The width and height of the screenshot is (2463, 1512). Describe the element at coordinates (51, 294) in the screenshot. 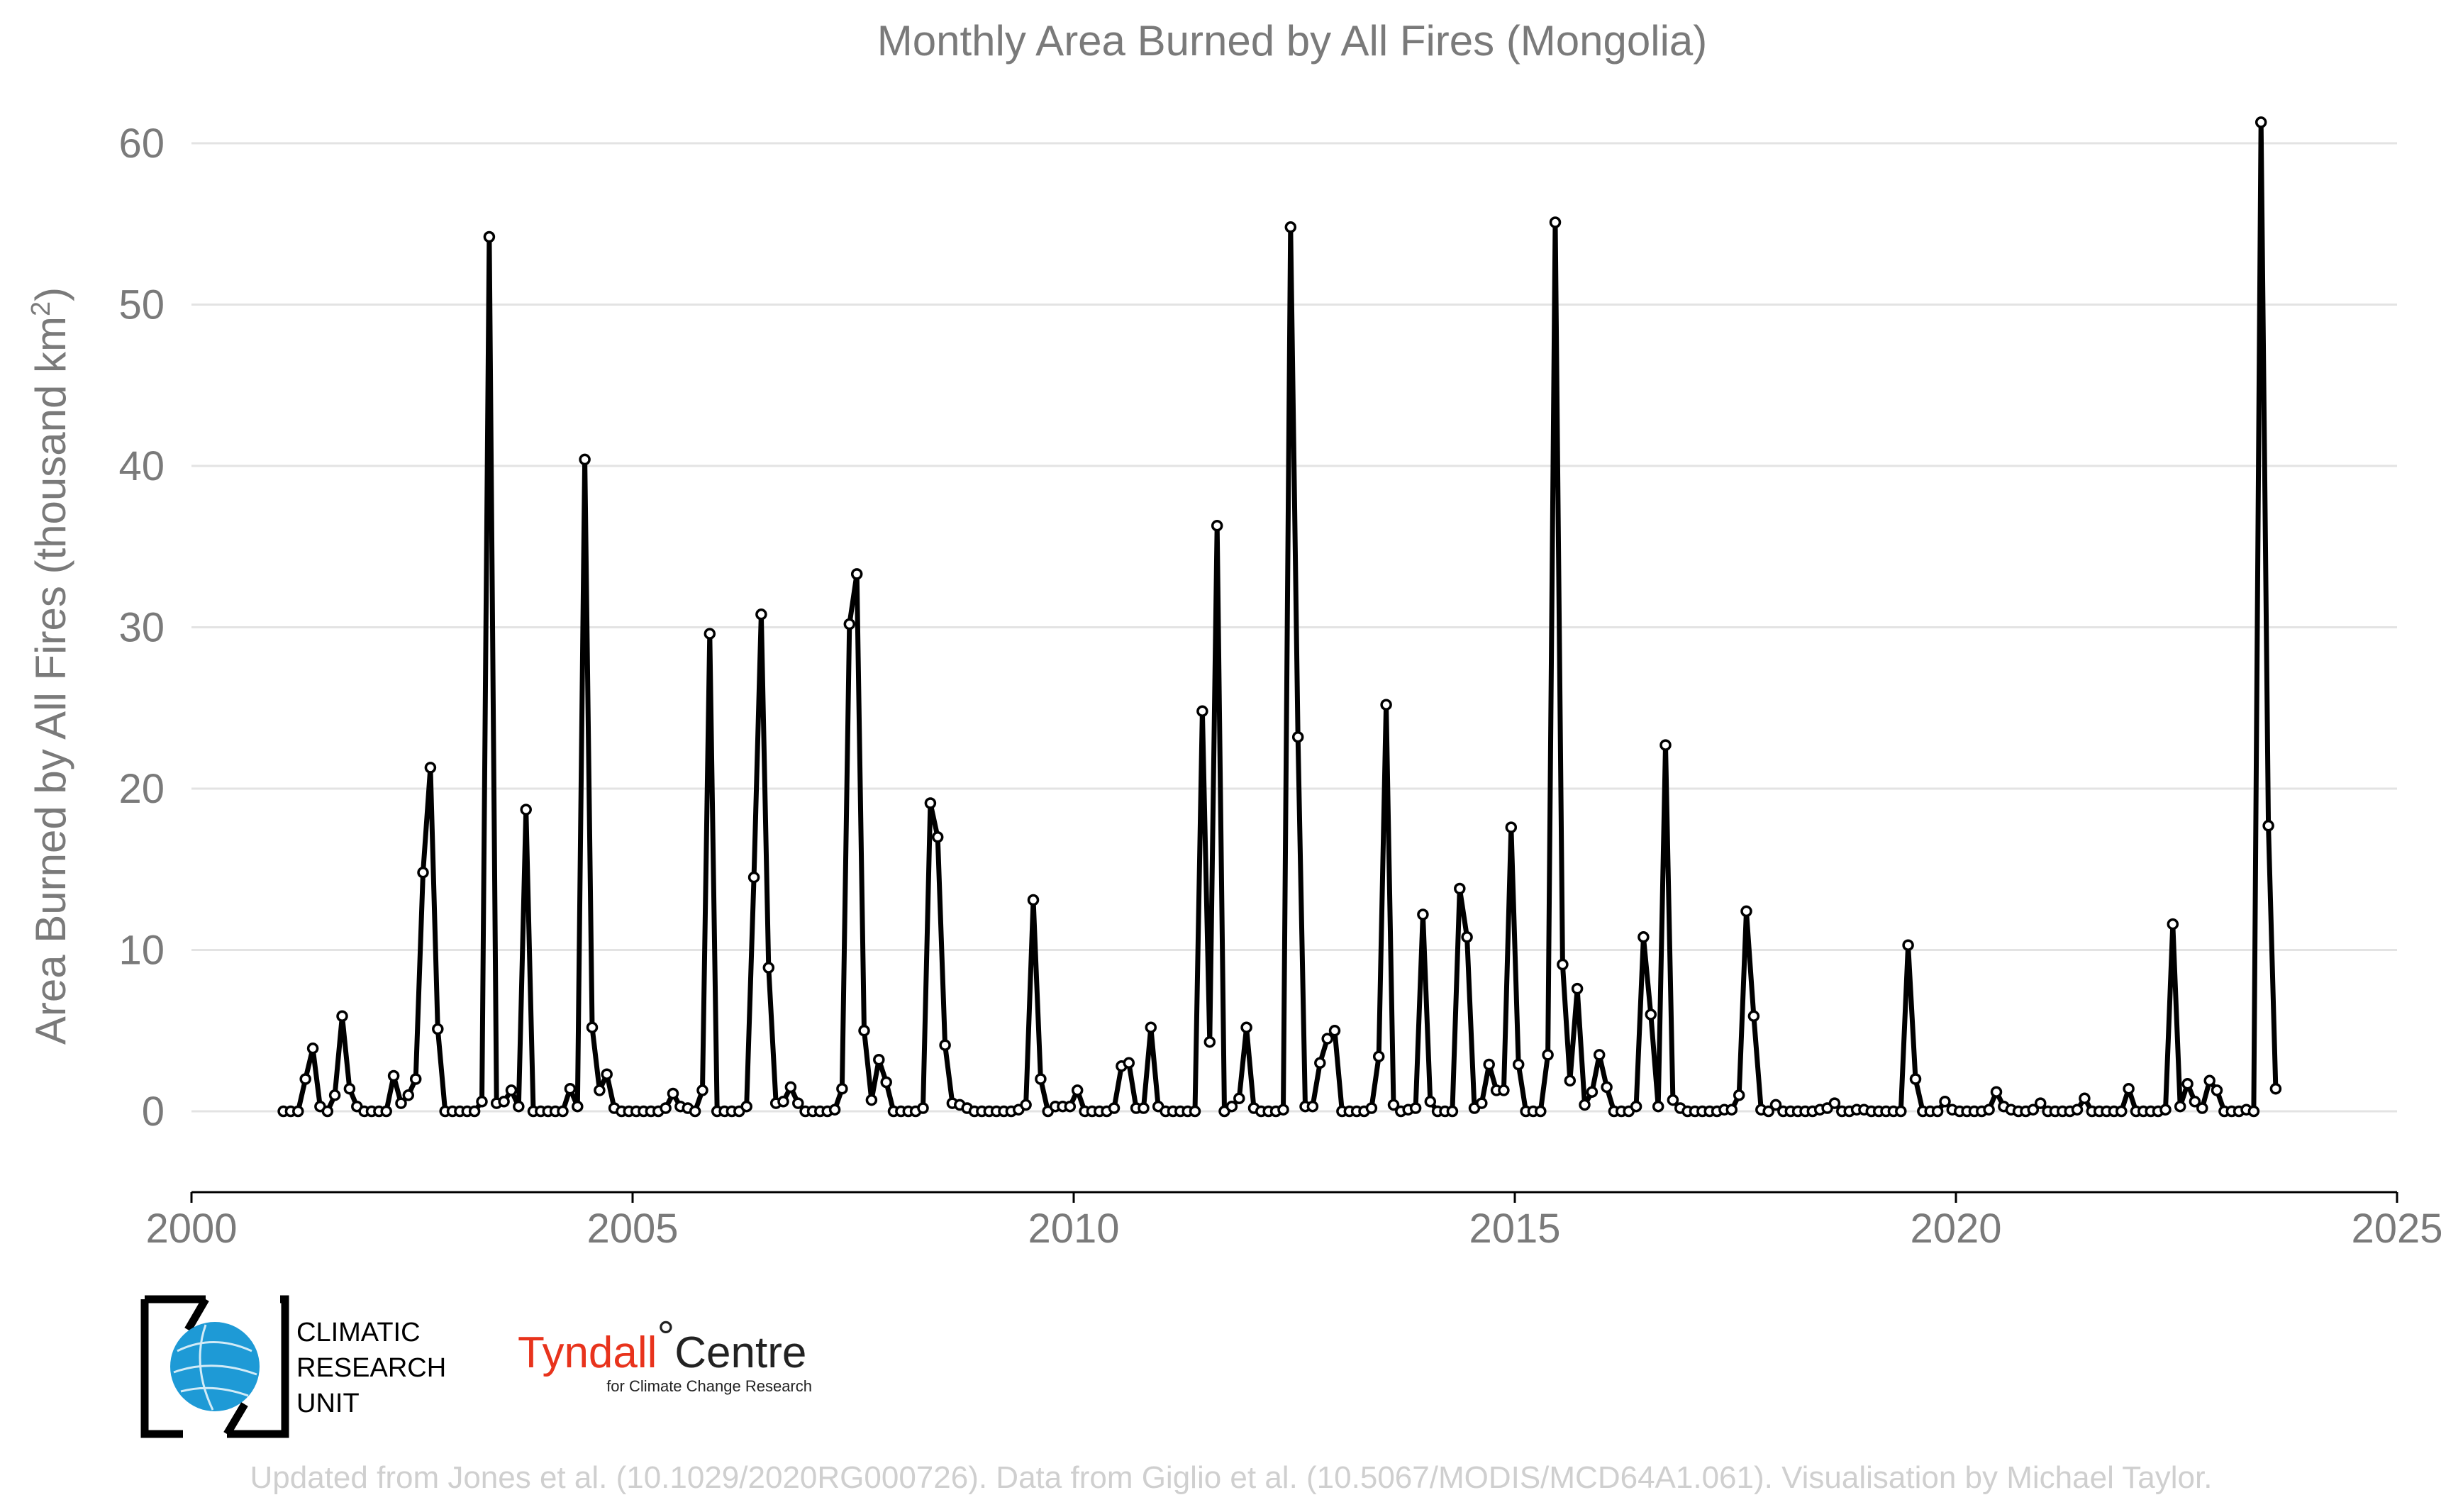

I see `y-axis-label-close: )` at that location.